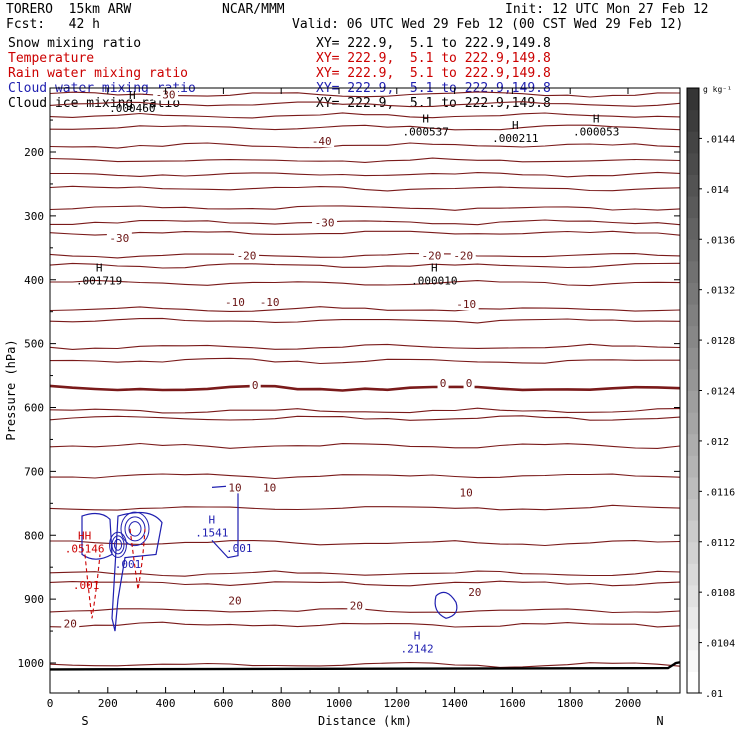  I want to click on y-tick-label: 400, so click(34, 280).